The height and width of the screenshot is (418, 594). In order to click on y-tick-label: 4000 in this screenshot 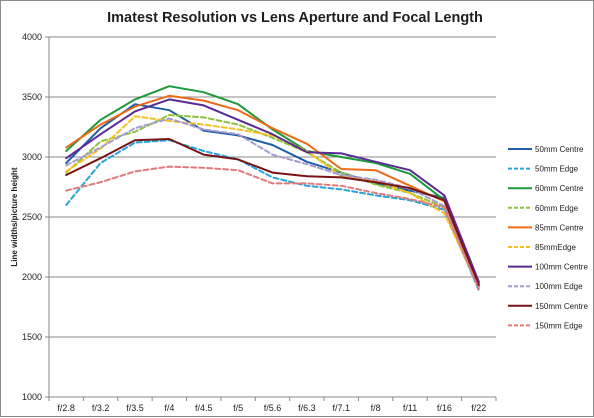, I will do `click(32, 37)`.